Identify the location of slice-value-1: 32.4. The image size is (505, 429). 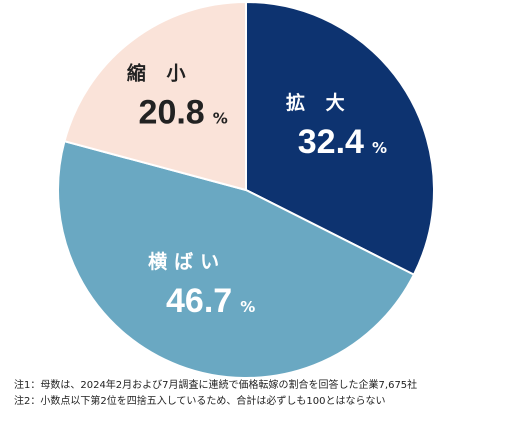
(331, 142).